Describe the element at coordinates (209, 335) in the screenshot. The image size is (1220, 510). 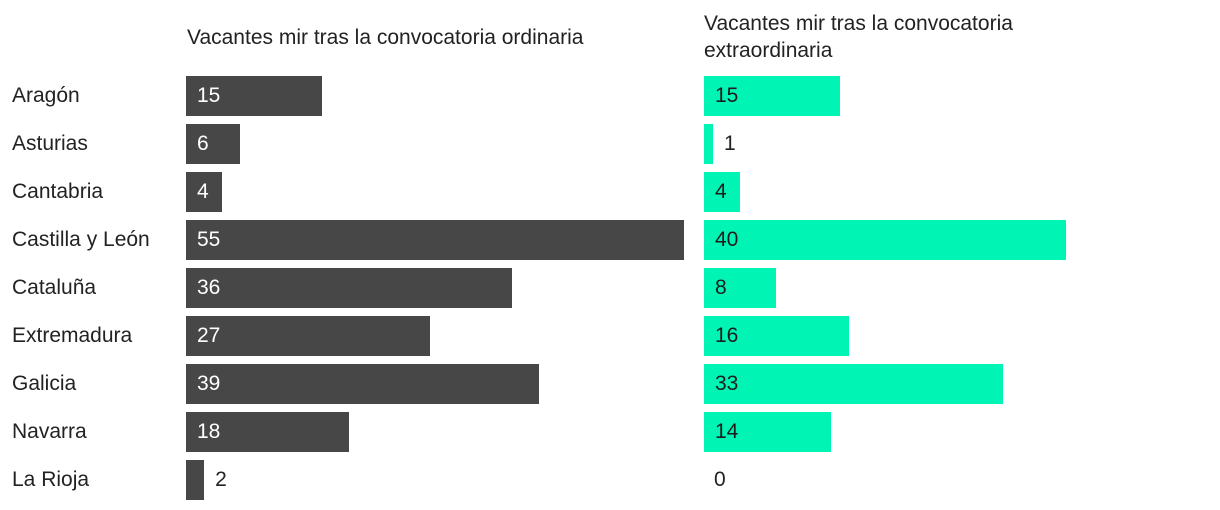
I see `value-label-ordinaria: 27` at that location.